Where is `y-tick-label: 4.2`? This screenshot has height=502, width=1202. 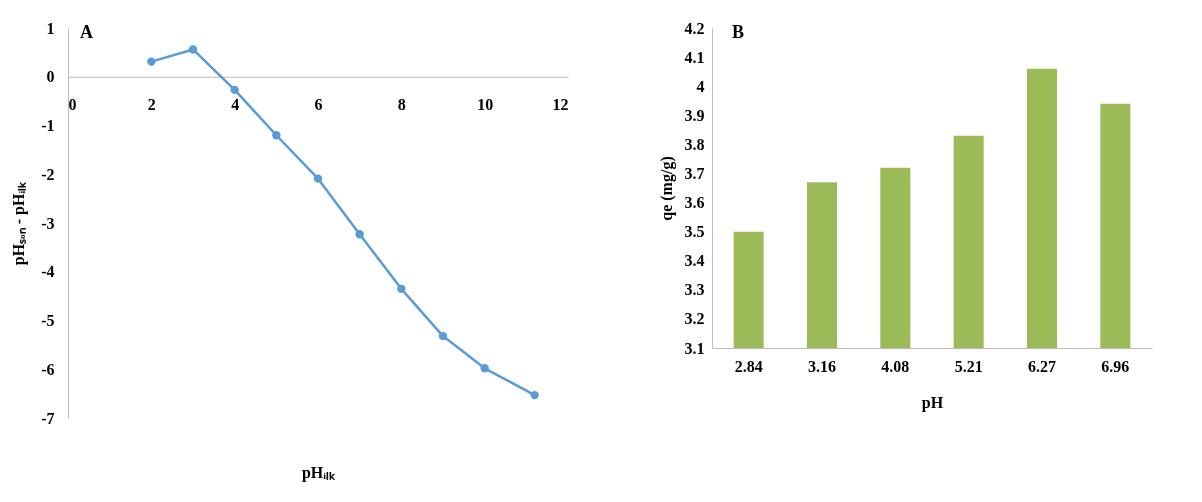 y-tick-label: 4.2 is located at coordinates (694, 28).